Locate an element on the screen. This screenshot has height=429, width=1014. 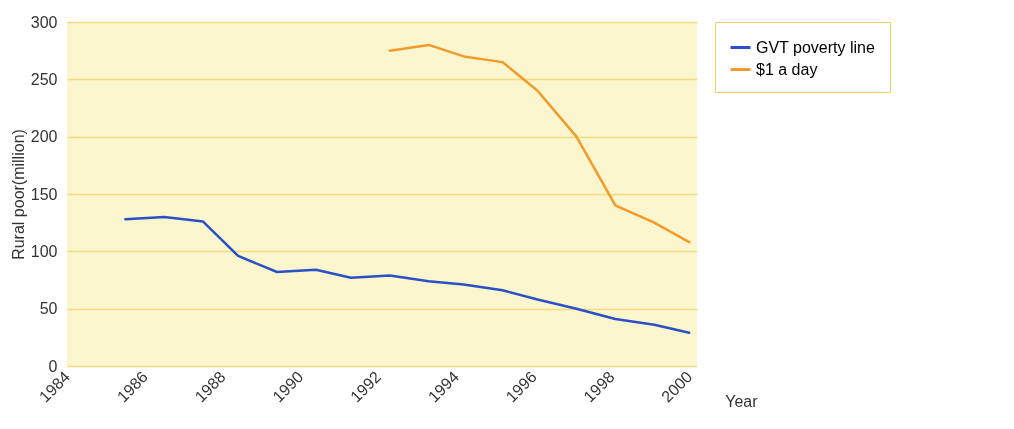
y-axis-title: Rural poor(million) is located at coordinates (18, 194).